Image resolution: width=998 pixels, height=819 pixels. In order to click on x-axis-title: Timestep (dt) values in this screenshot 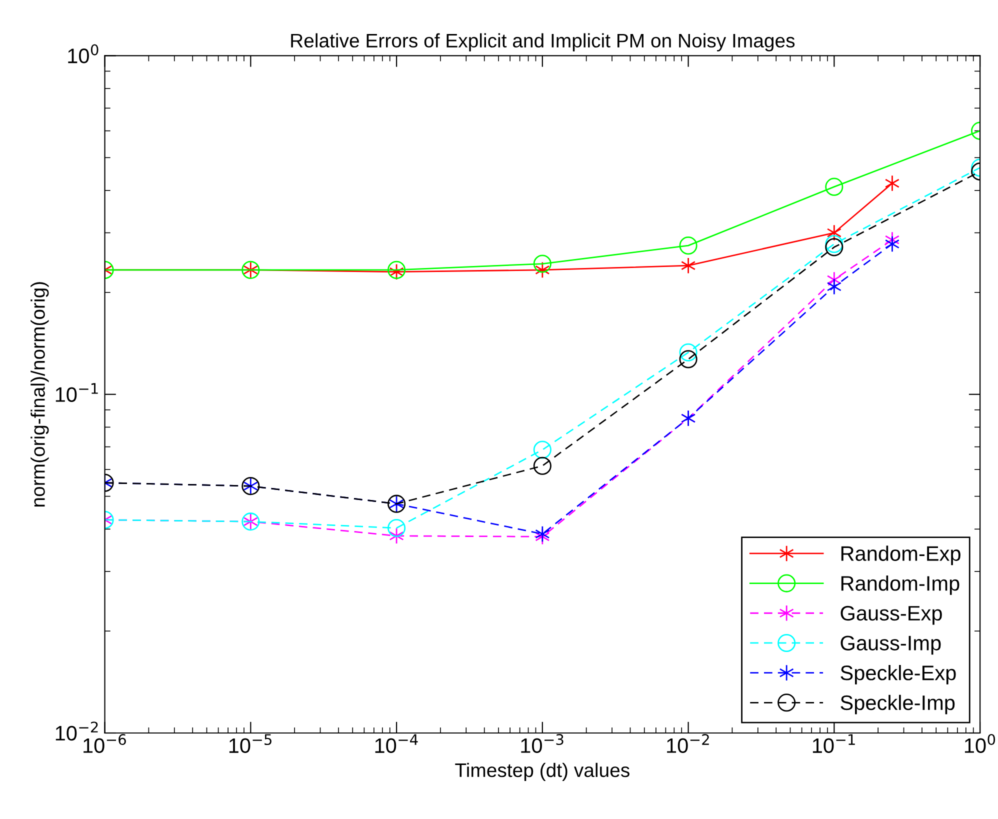, I will do `click(542, 771)`.